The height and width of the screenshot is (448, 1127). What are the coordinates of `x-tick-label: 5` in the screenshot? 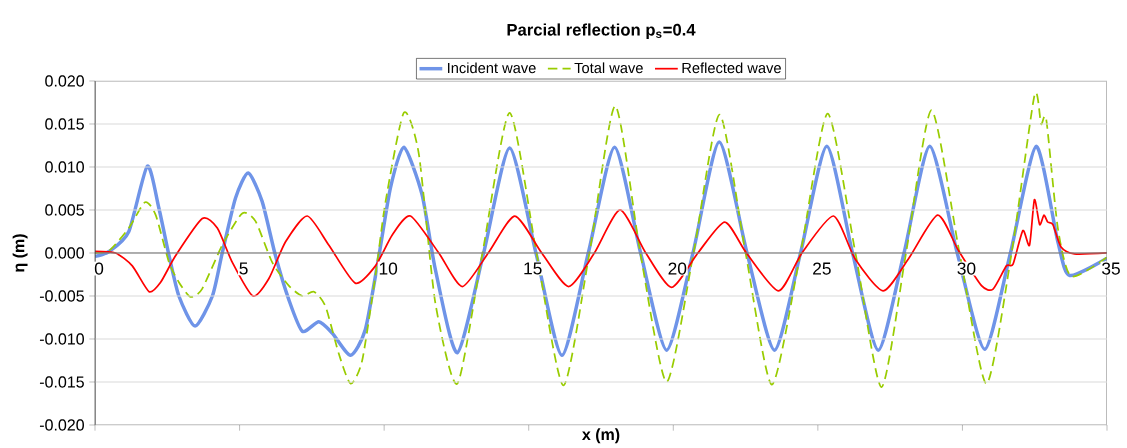 It's located at (243, 268).